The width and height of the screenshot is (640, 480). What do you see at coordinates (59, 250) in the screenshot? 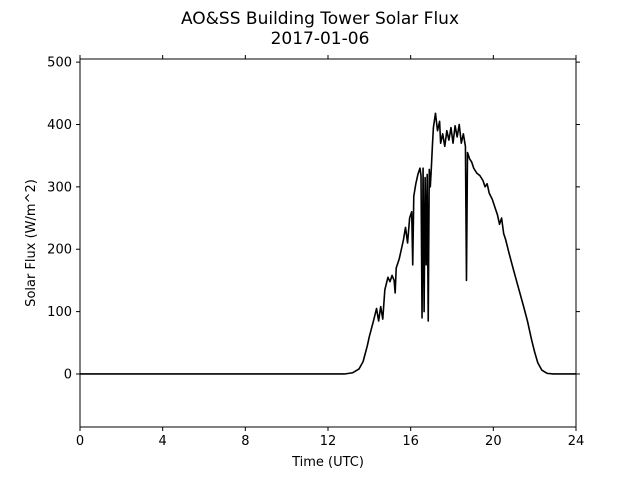
I see `y-tick-label: 200` at bounding box center [59, 250].